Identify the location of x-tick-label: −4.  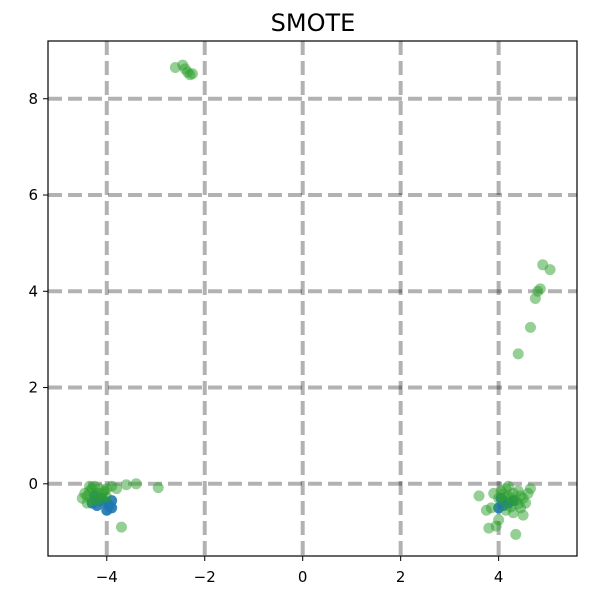
(107, 577).